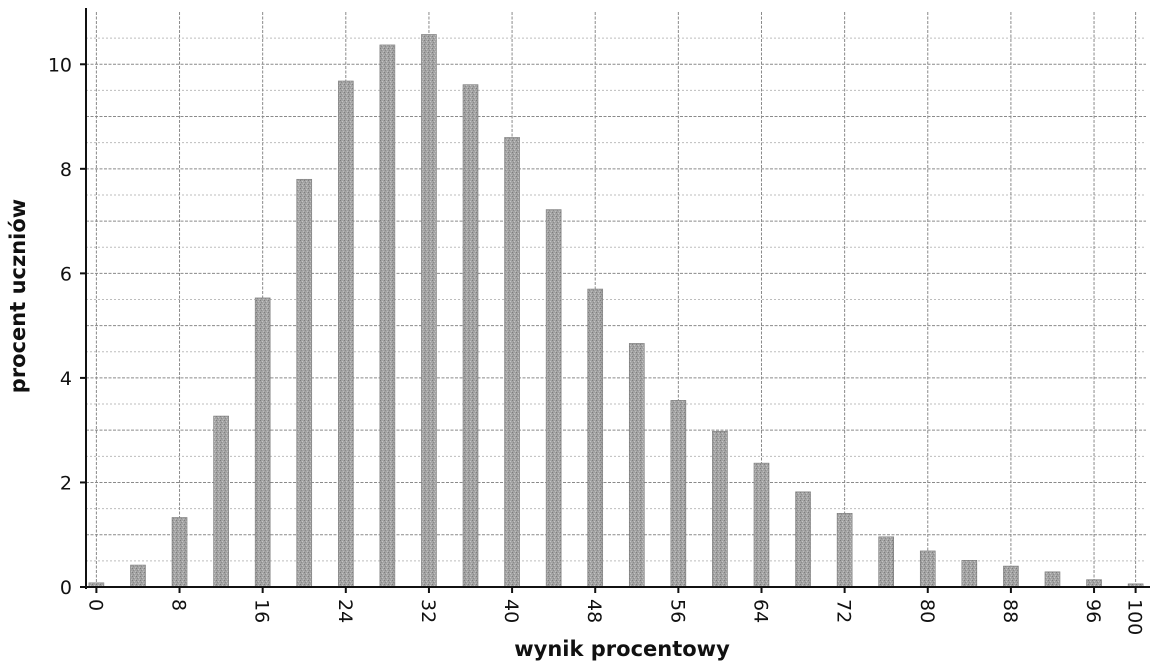  I want to click on x-tick-label: 100, so click(1135, 617).